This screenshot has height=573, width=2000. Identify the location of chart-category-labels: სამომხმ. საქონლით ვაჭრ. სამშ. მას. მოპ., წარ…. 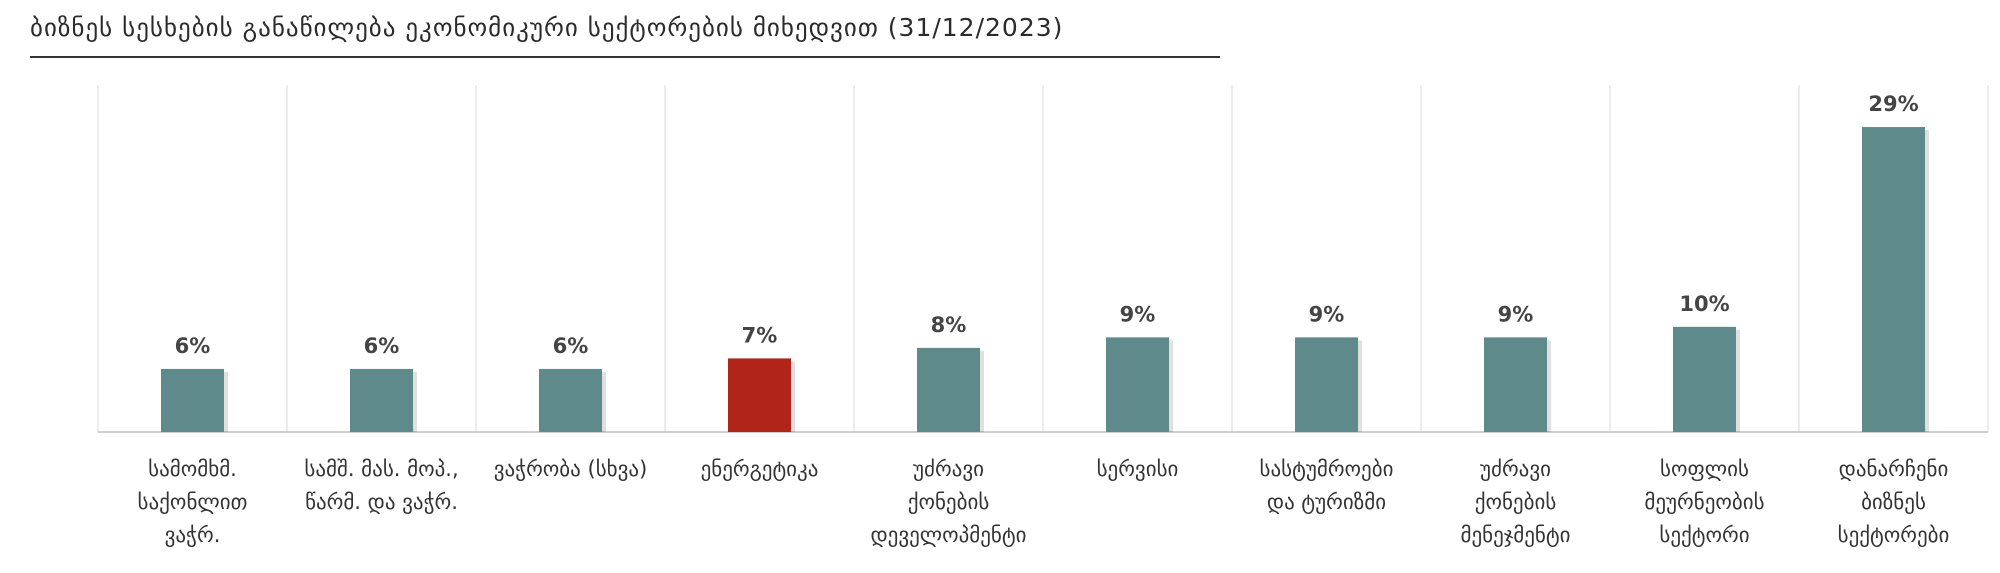
(1044, 502).